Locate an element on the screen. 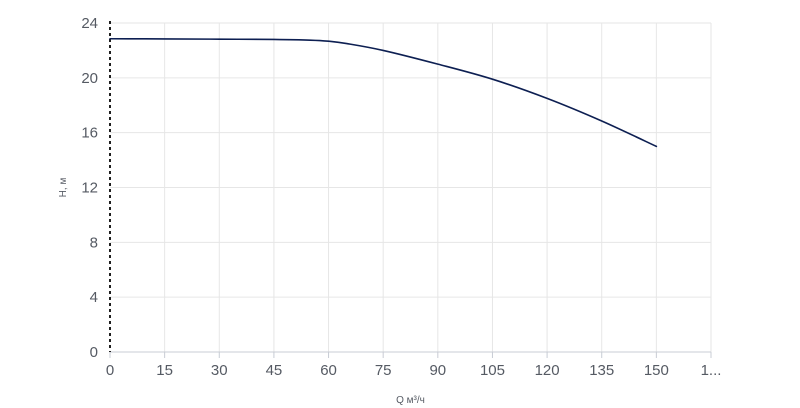  x-tick-label: 45 is located at coordinates (274, 370).